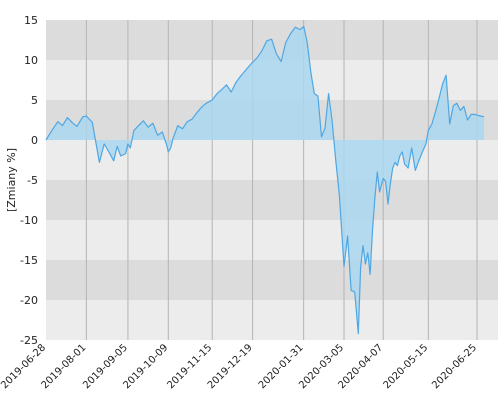 The width and height of the screenshot is (500, 400). What do you see at coordinates (29, 260) in the screenshot?
I see `y-tick-label: -15` at bounding box center [29, 260].